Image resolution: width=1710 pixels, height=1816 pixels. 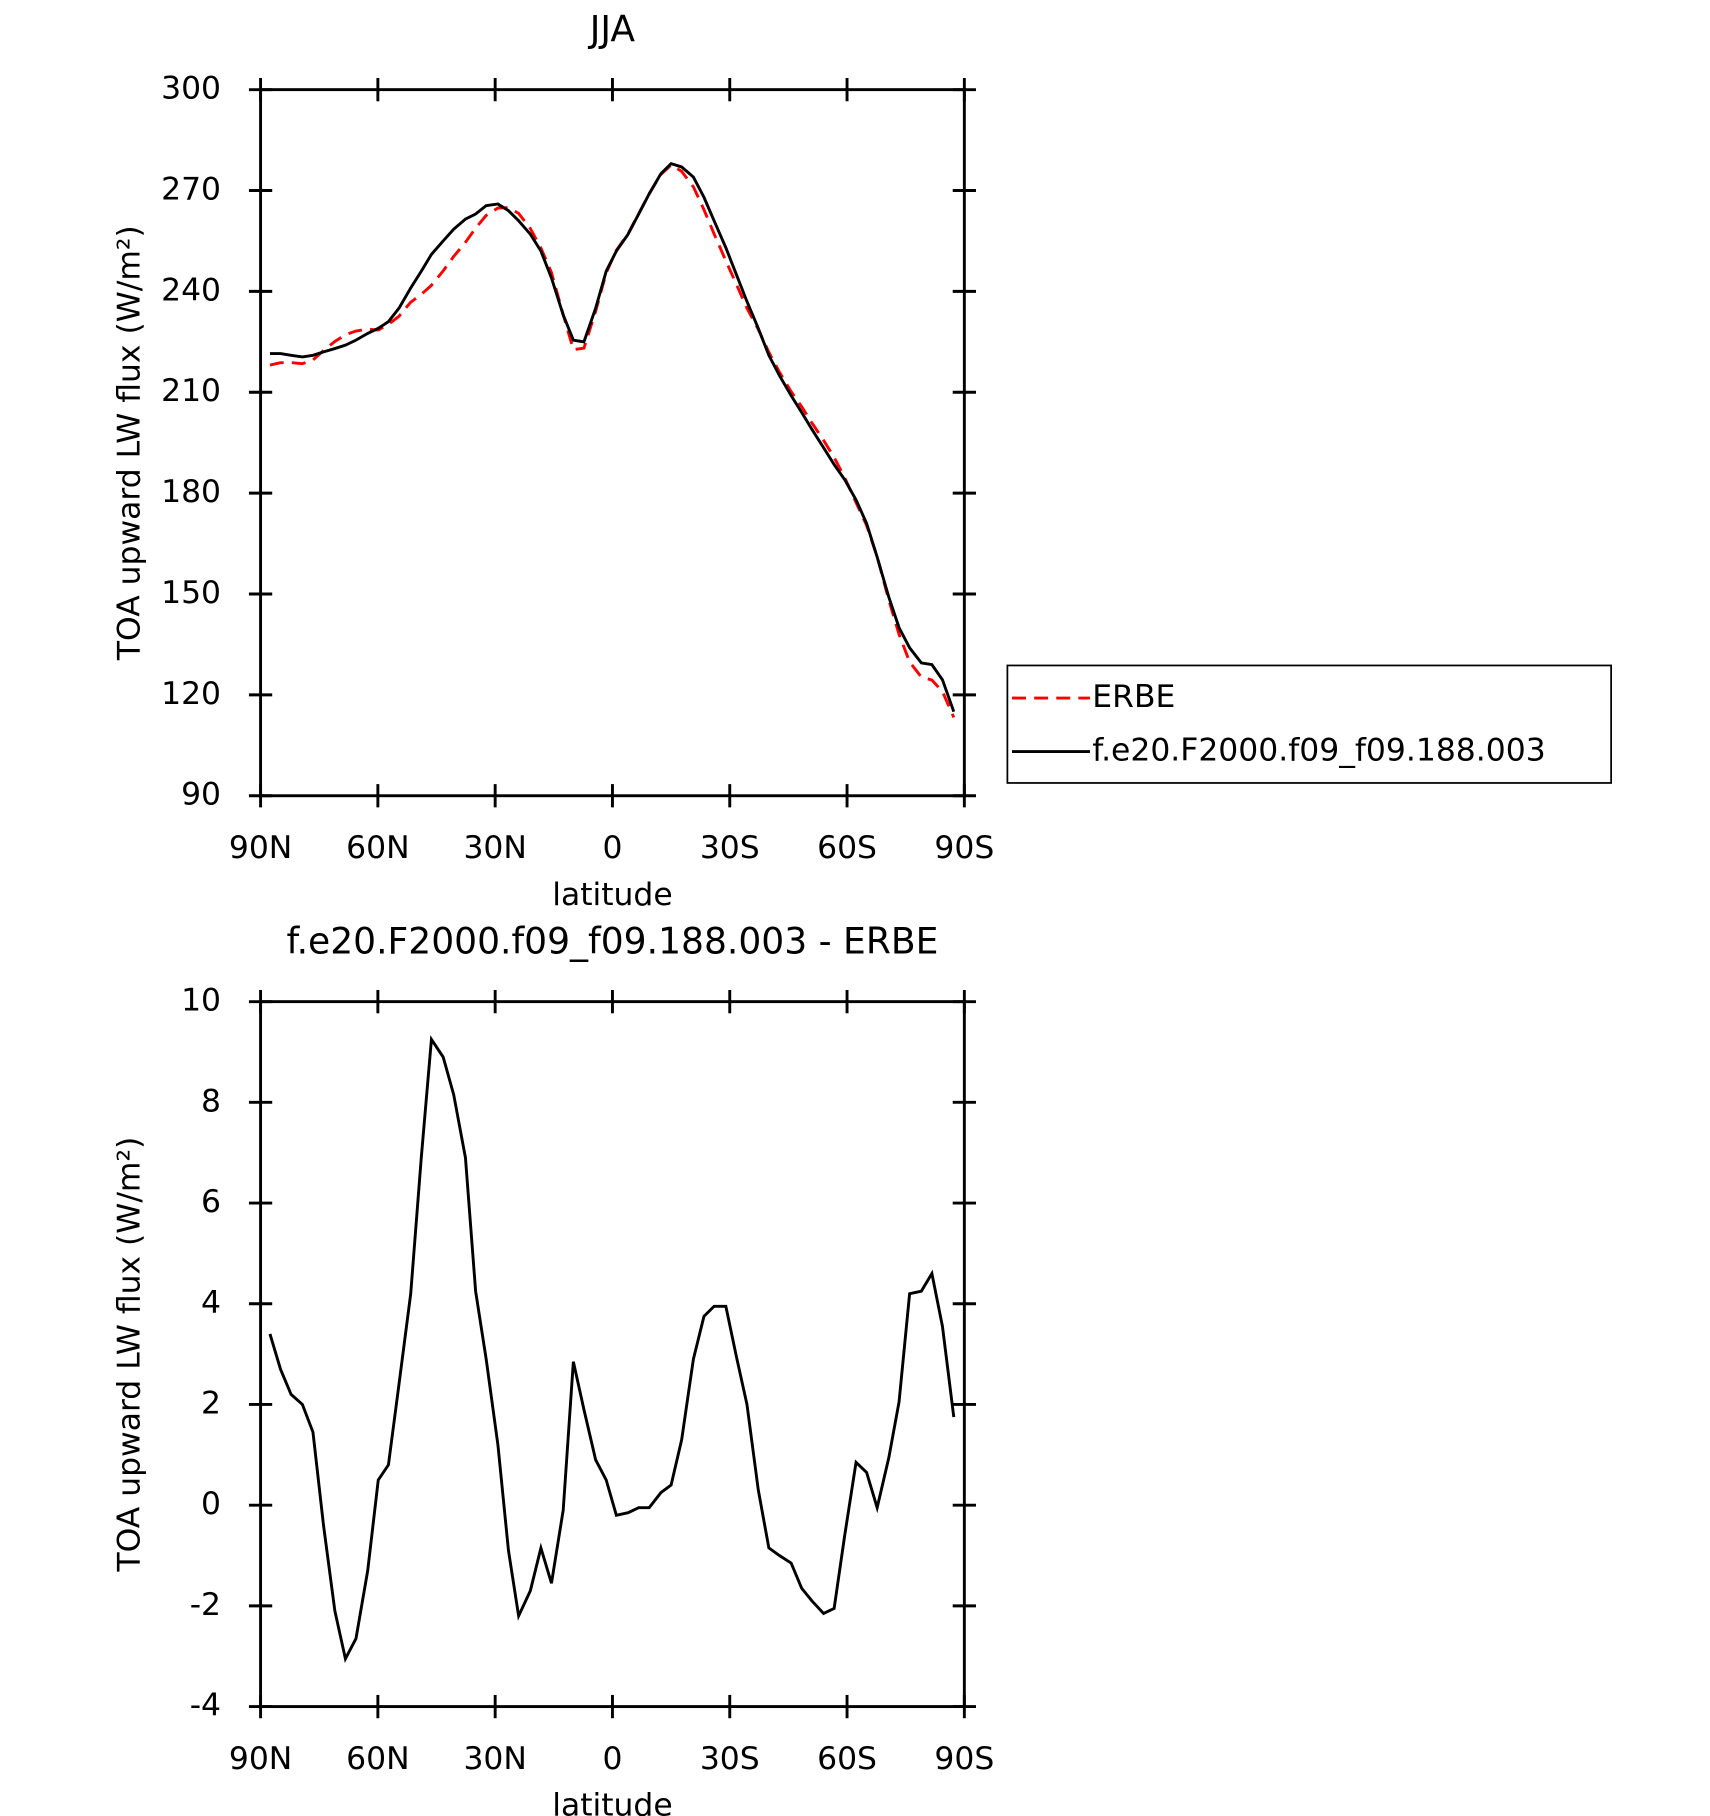 What do you see at coordinates (211, 1504) in the screenshot?
I see `y-tick-label: 0` at bounding box center [211, 1504].